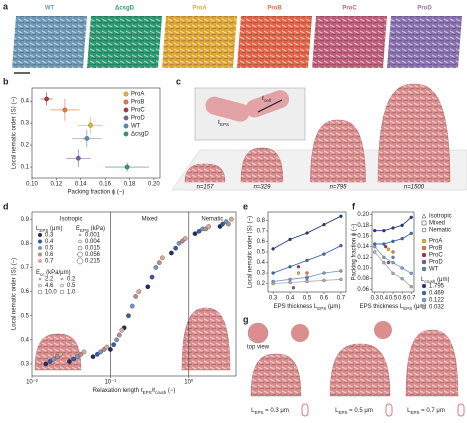 The height and width of the screenshot is (423, 467). What do you see at coordinates (426, 411) in the screenshot?
I see `g-label: LEPS = 0.7 μm` at bounding box center [426, 411].